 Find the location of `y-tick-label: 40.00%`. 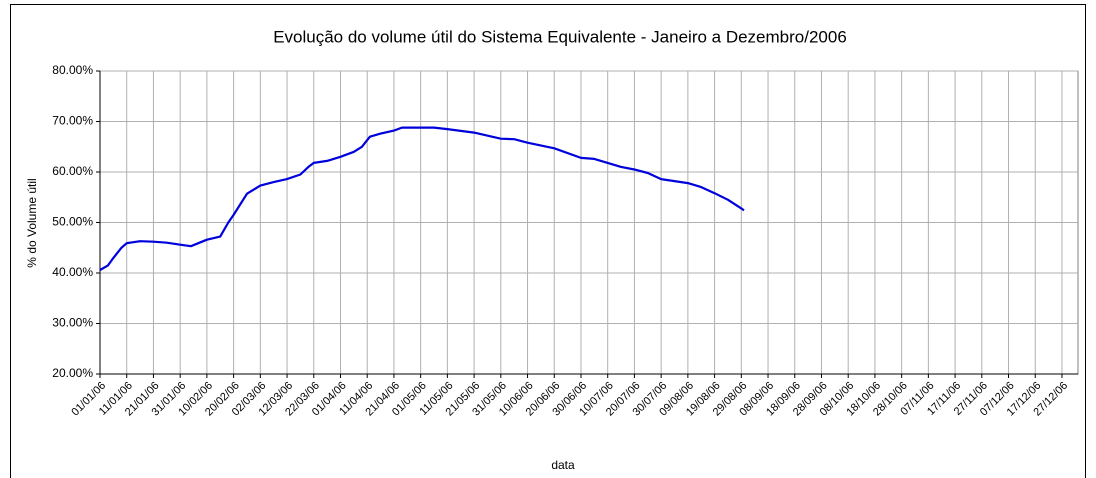

y-tick-label: 40.00% is located at coordinates (72, 272).